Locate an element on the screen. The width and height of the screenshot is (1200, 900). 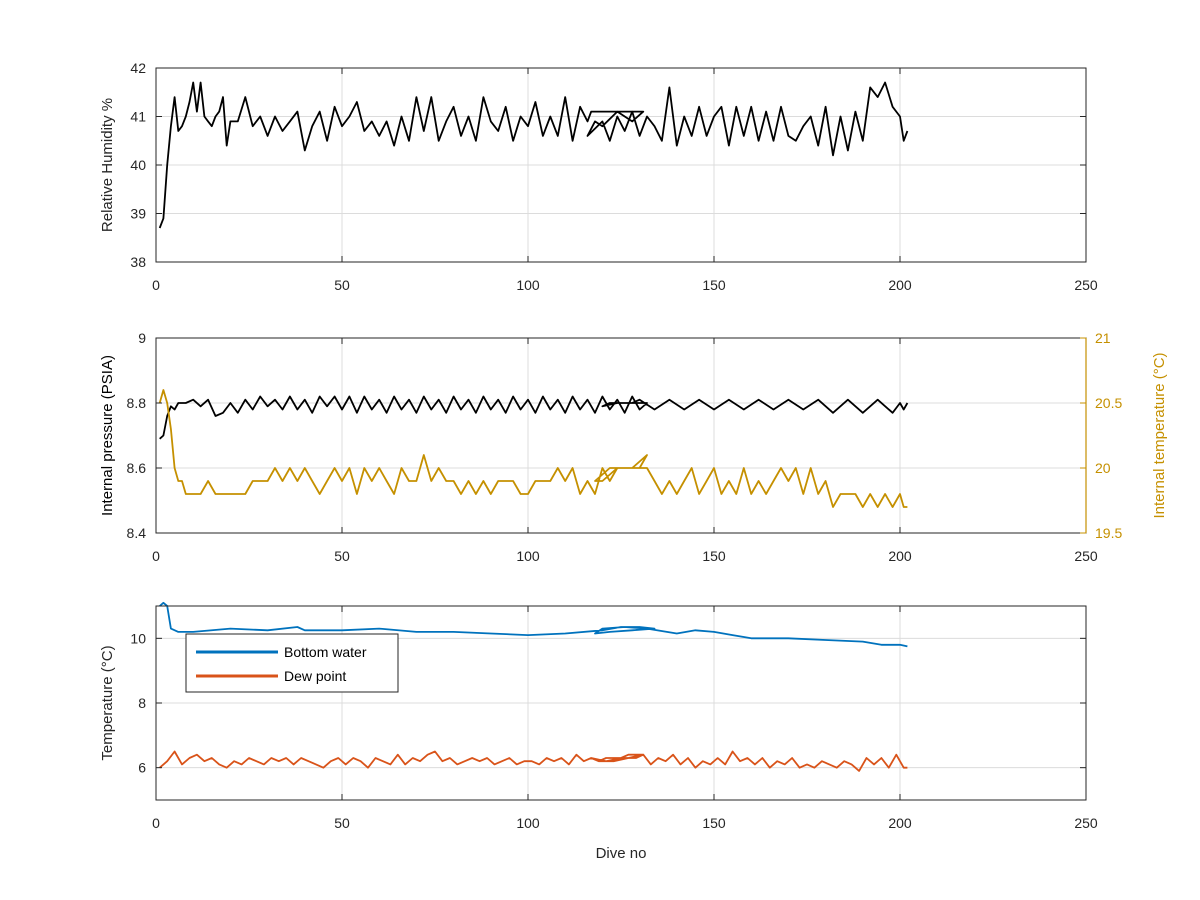
y-tick-label: 41 is located at coordinates (138, 117).